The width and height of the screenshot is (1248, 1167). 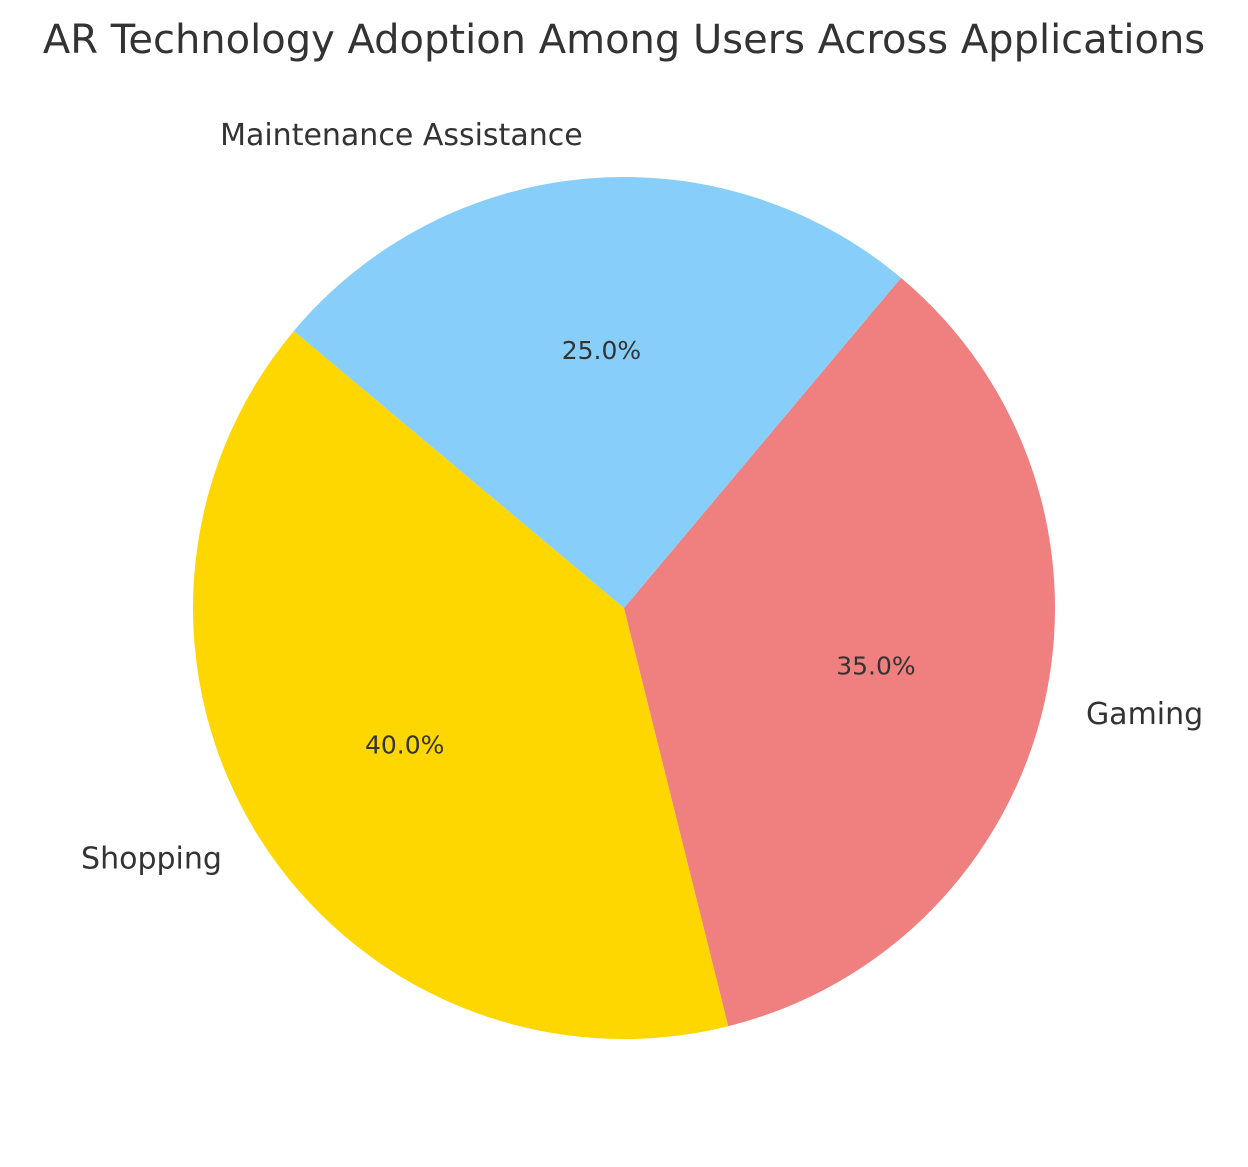 I want to click on slice-label-shopping: Shopping, so click(x=151, y=859).